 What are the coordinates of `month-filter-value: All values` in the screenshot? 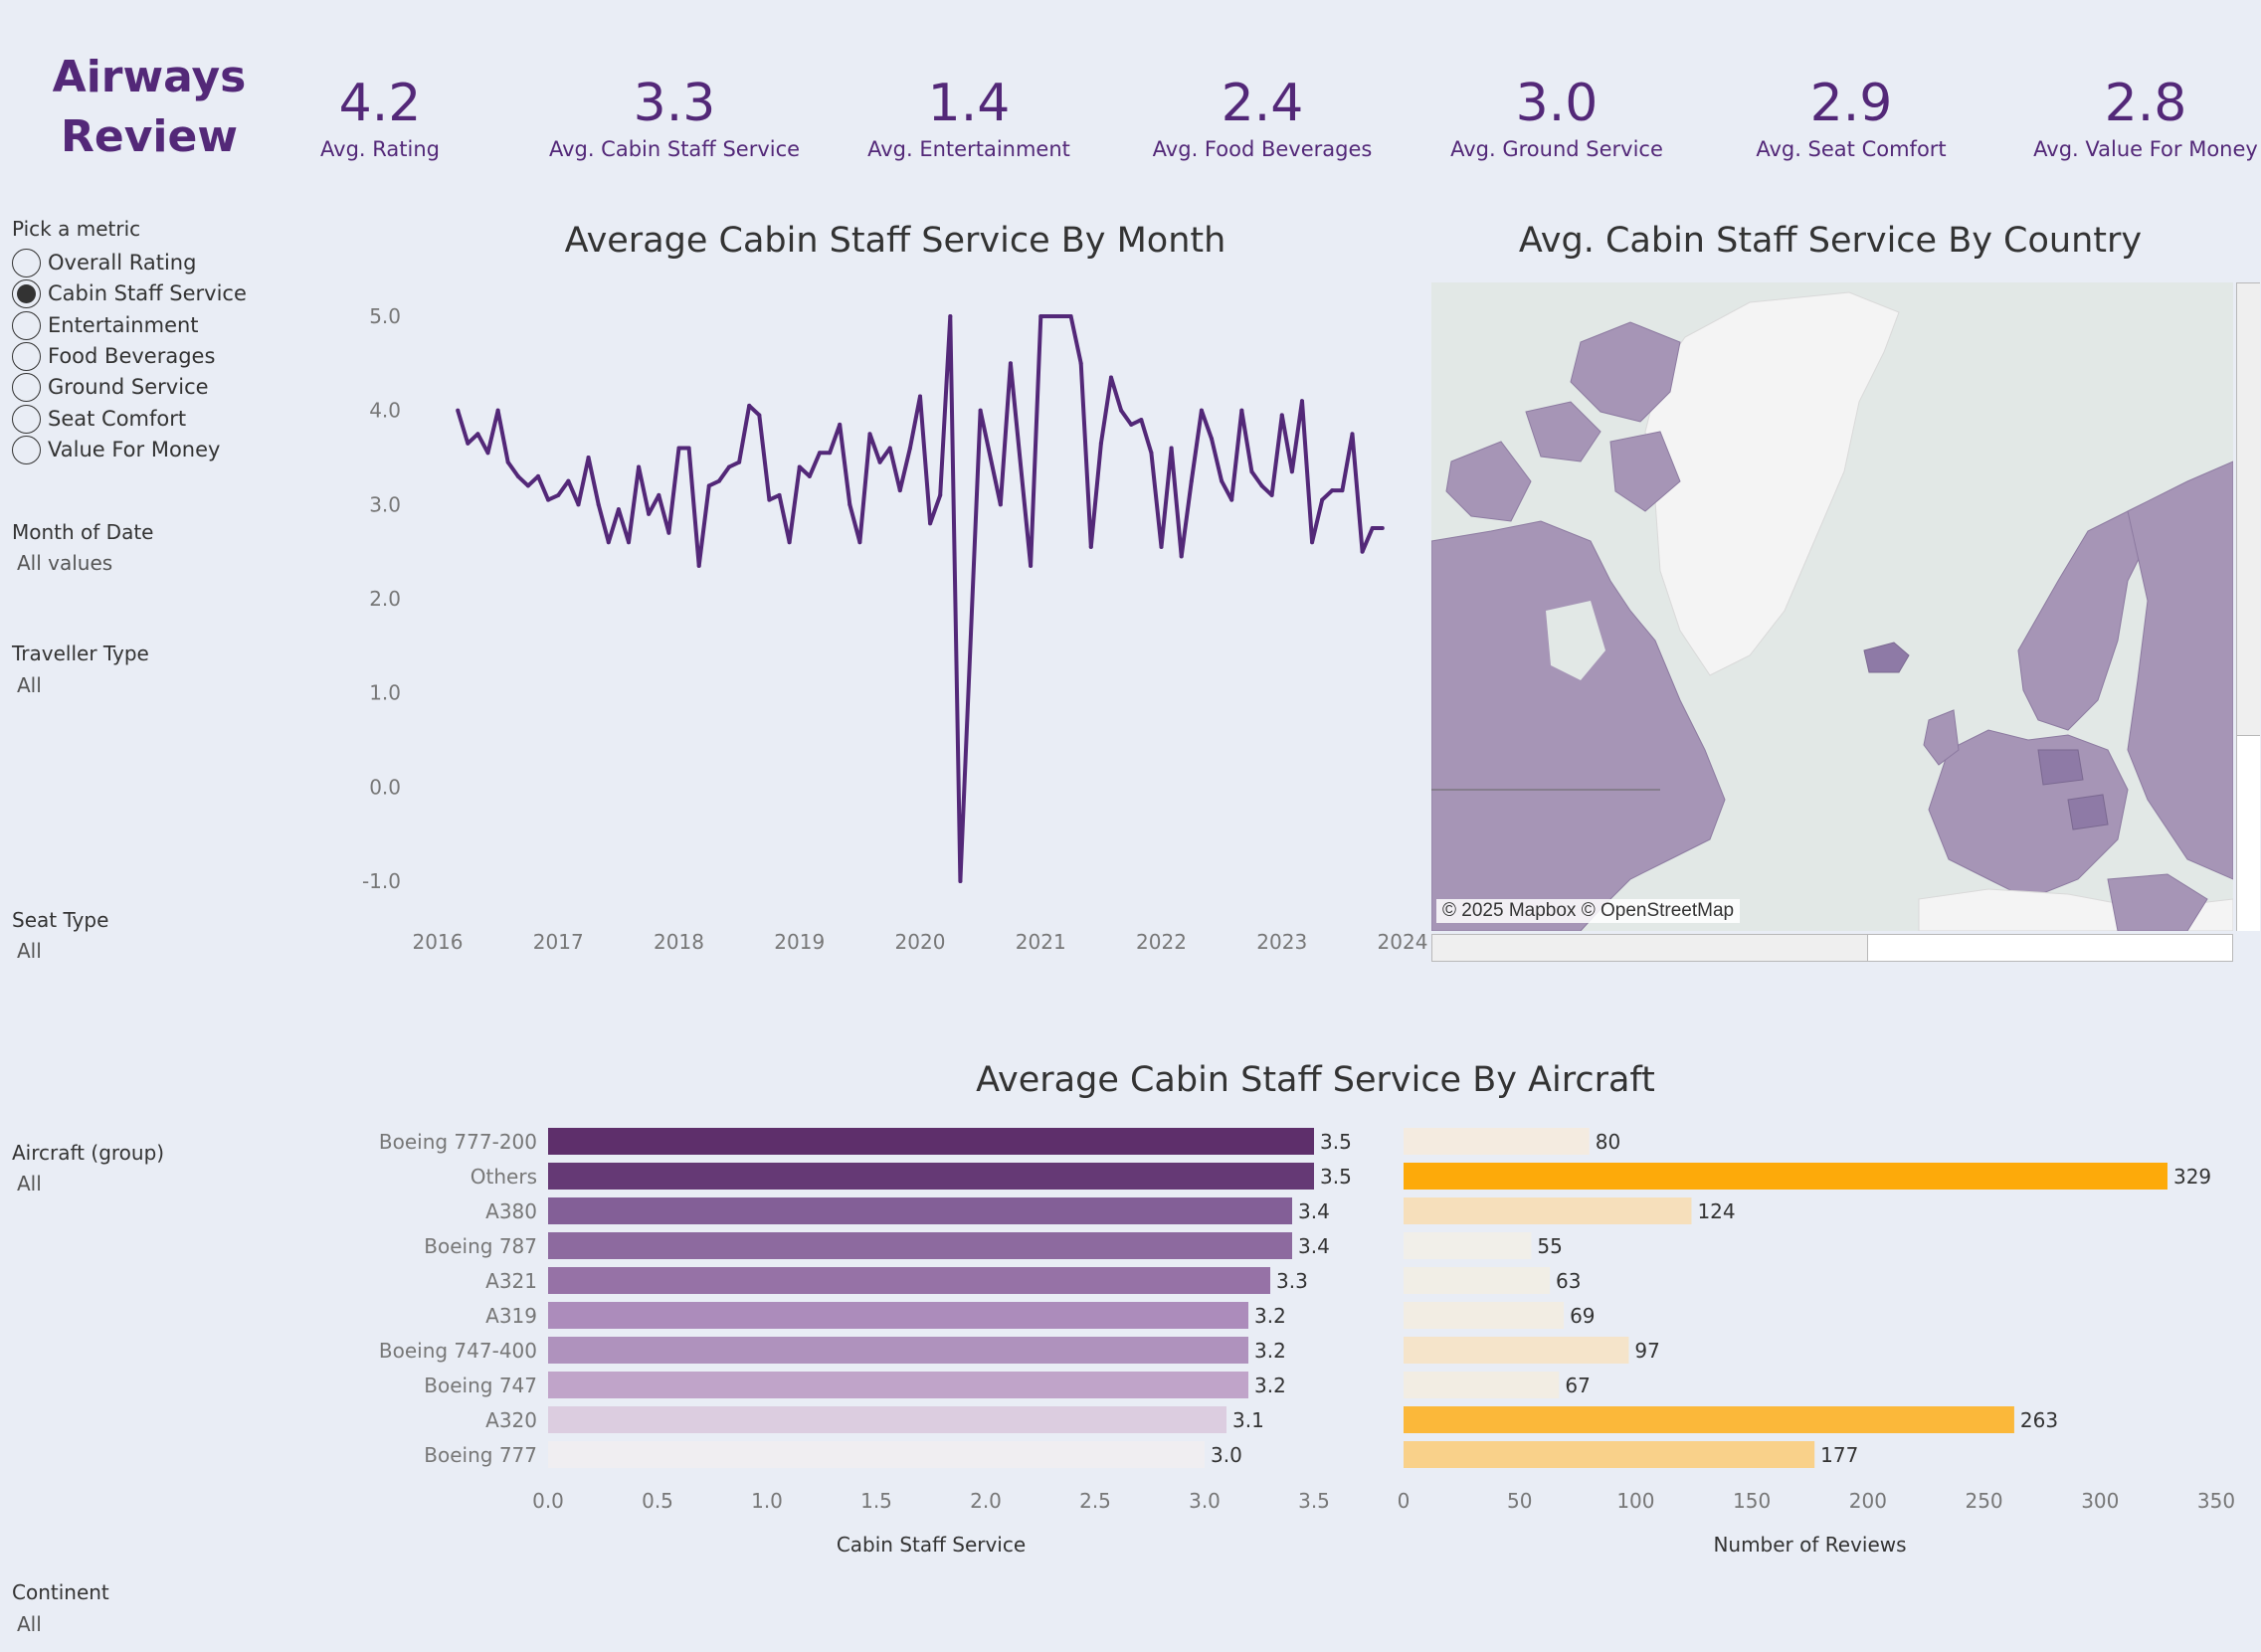 It's located at (65, 563).